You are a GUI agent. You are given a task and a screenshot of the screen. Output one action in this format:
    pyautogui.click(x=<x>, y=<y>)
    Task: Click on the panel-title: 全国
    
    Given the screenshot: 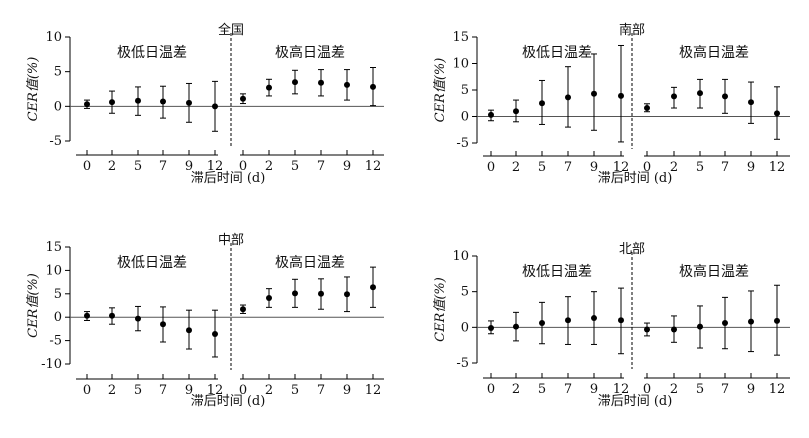 What is the action you would take?
    pyautogui.click(x=231, y=30)
    